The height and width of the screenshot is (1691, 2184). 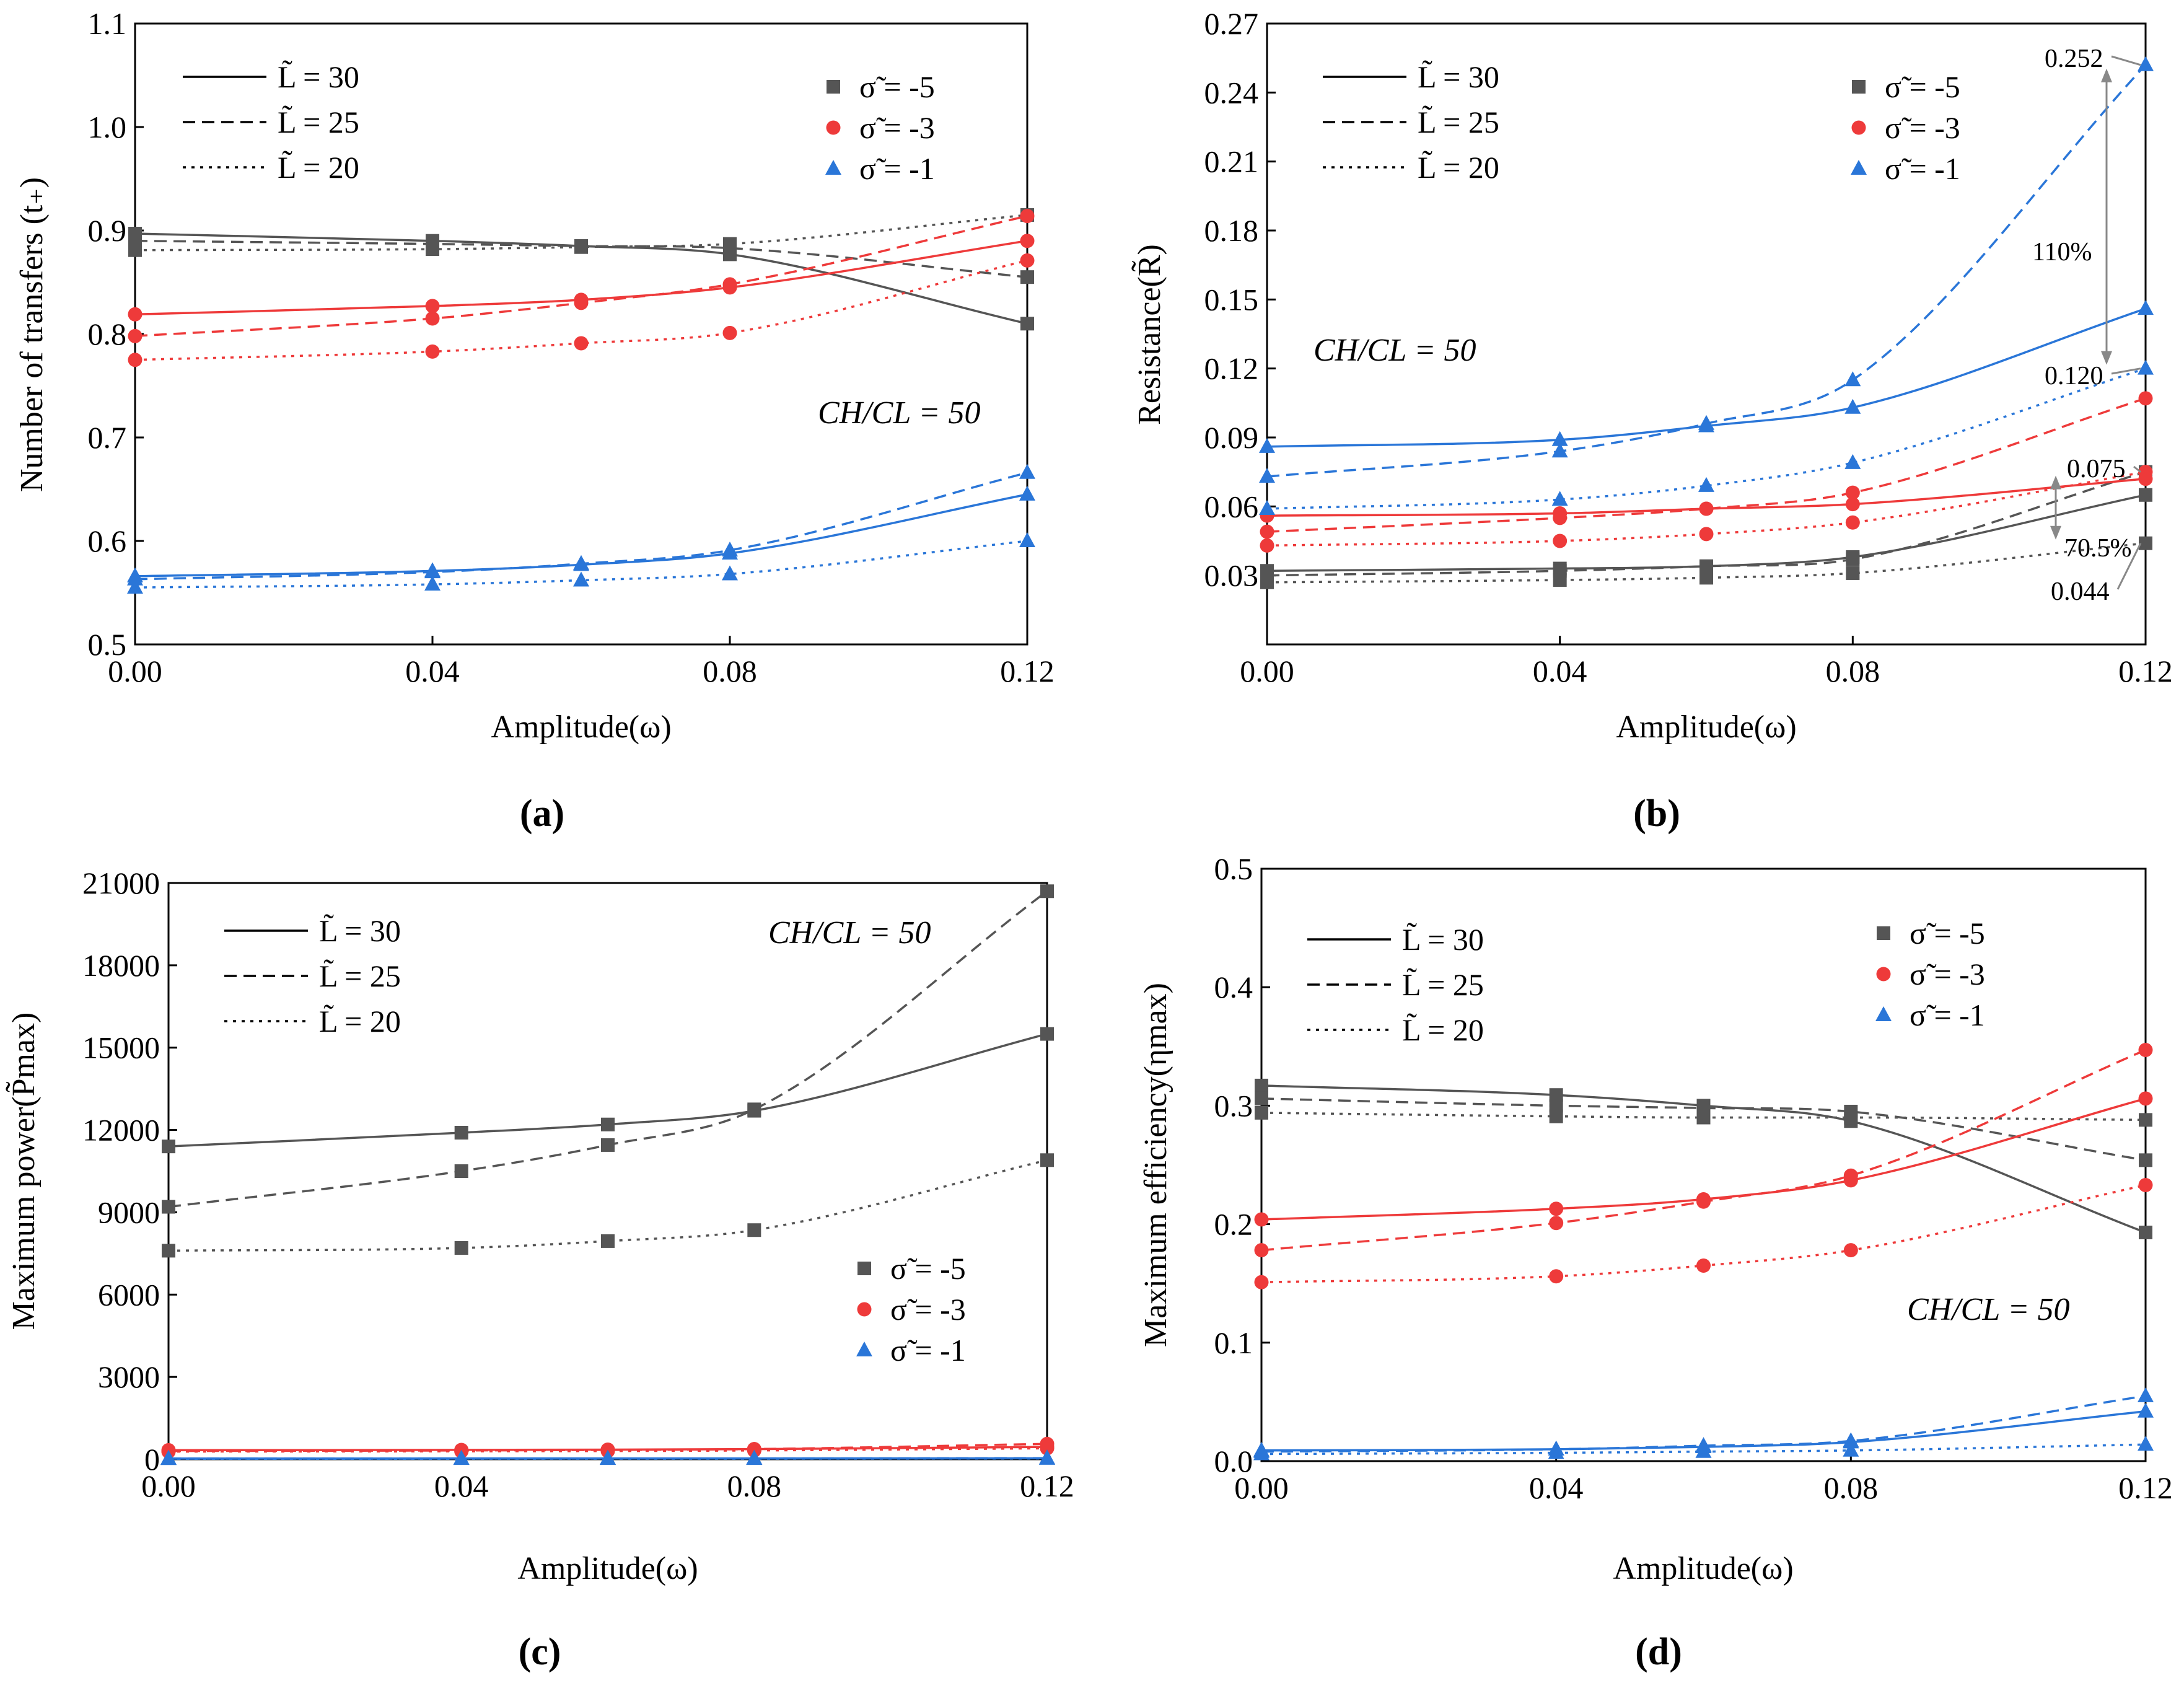 I want to click on panel-label: (a), so click(x=542, y=814).